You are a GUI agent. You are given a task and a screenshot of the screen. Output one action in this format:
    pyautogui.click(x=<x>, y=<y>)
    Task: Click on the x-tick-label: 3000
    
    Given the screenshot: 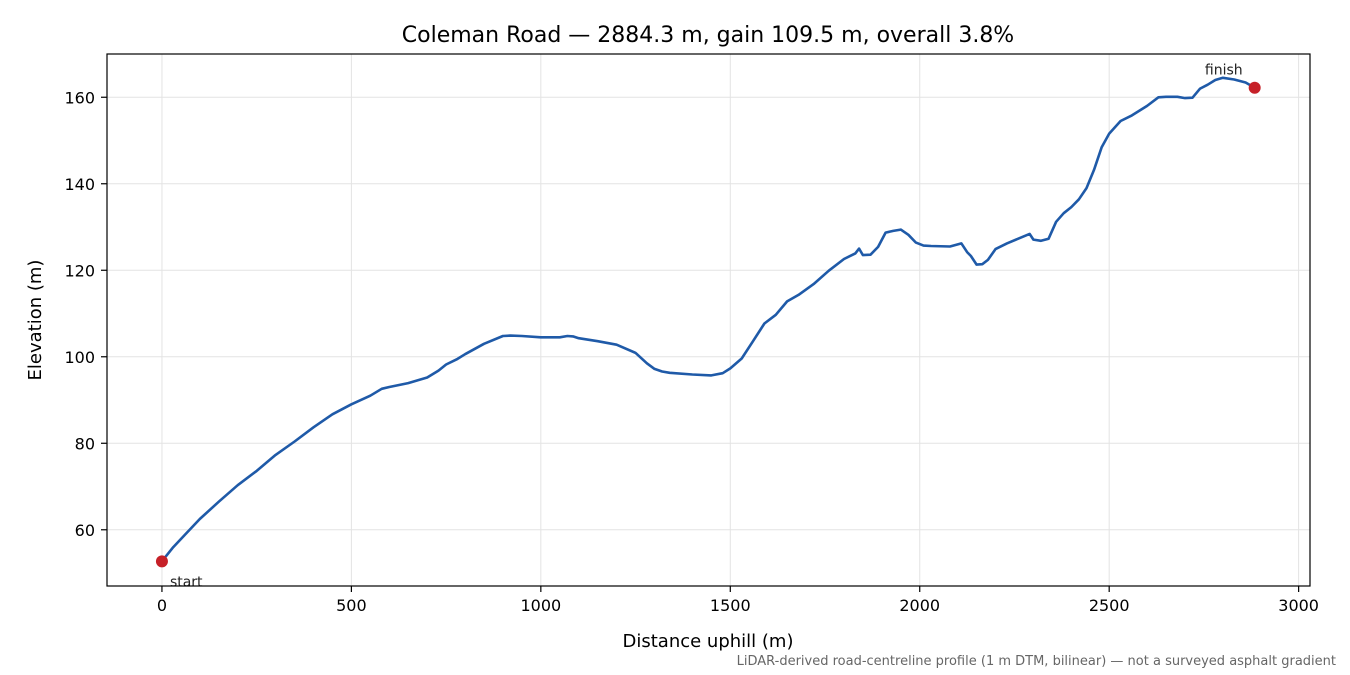 What is the action you would take?
    pyautogui.click(x=1298, y=605)
    